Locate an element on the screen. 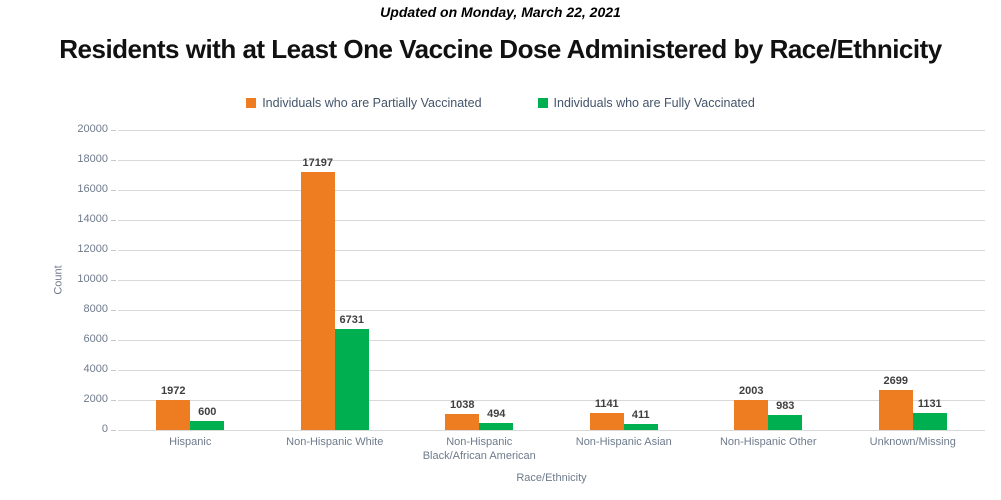  bar-column: 411 is located at coordinates (640, 280).